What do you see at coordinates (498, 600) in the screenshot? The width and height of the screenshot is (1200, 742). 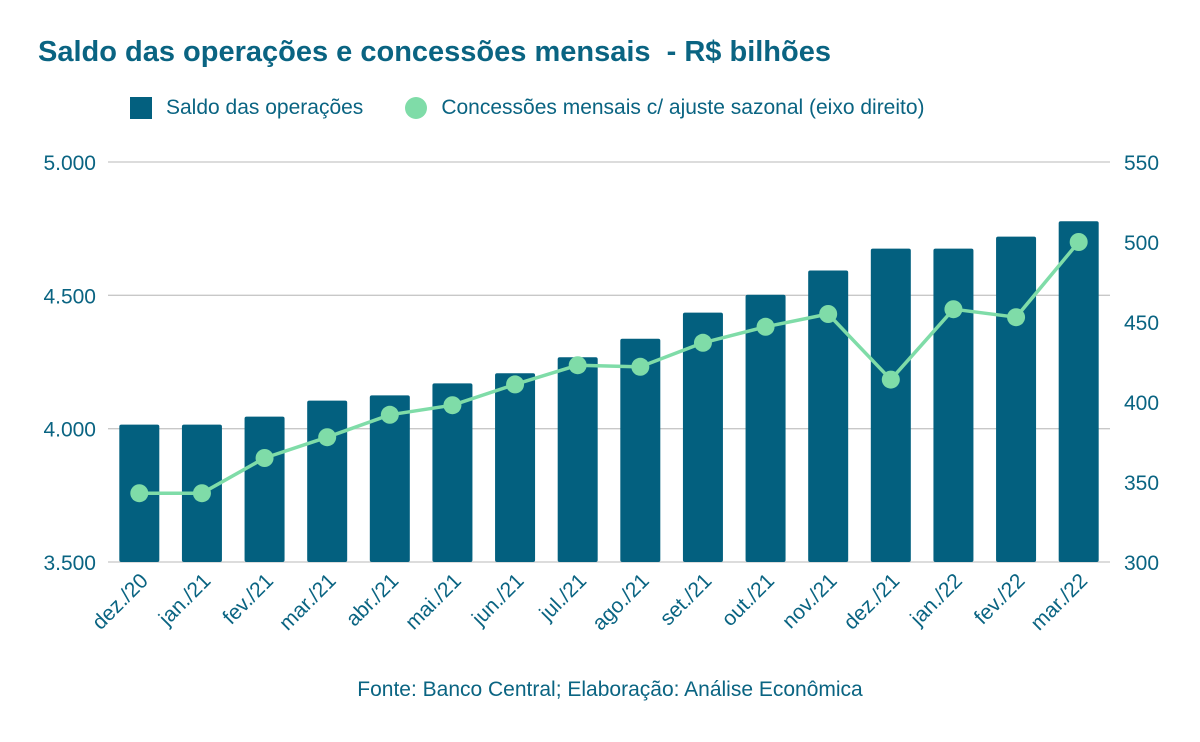 I see `x-tick-label: jun./21` at bounding box center [498, 600].